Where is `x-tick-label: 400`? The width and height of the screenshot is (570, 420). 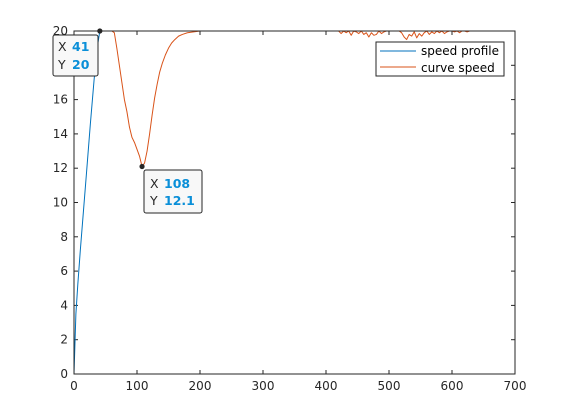 x-tick-label: 400 is located at coordinates (326, 386).